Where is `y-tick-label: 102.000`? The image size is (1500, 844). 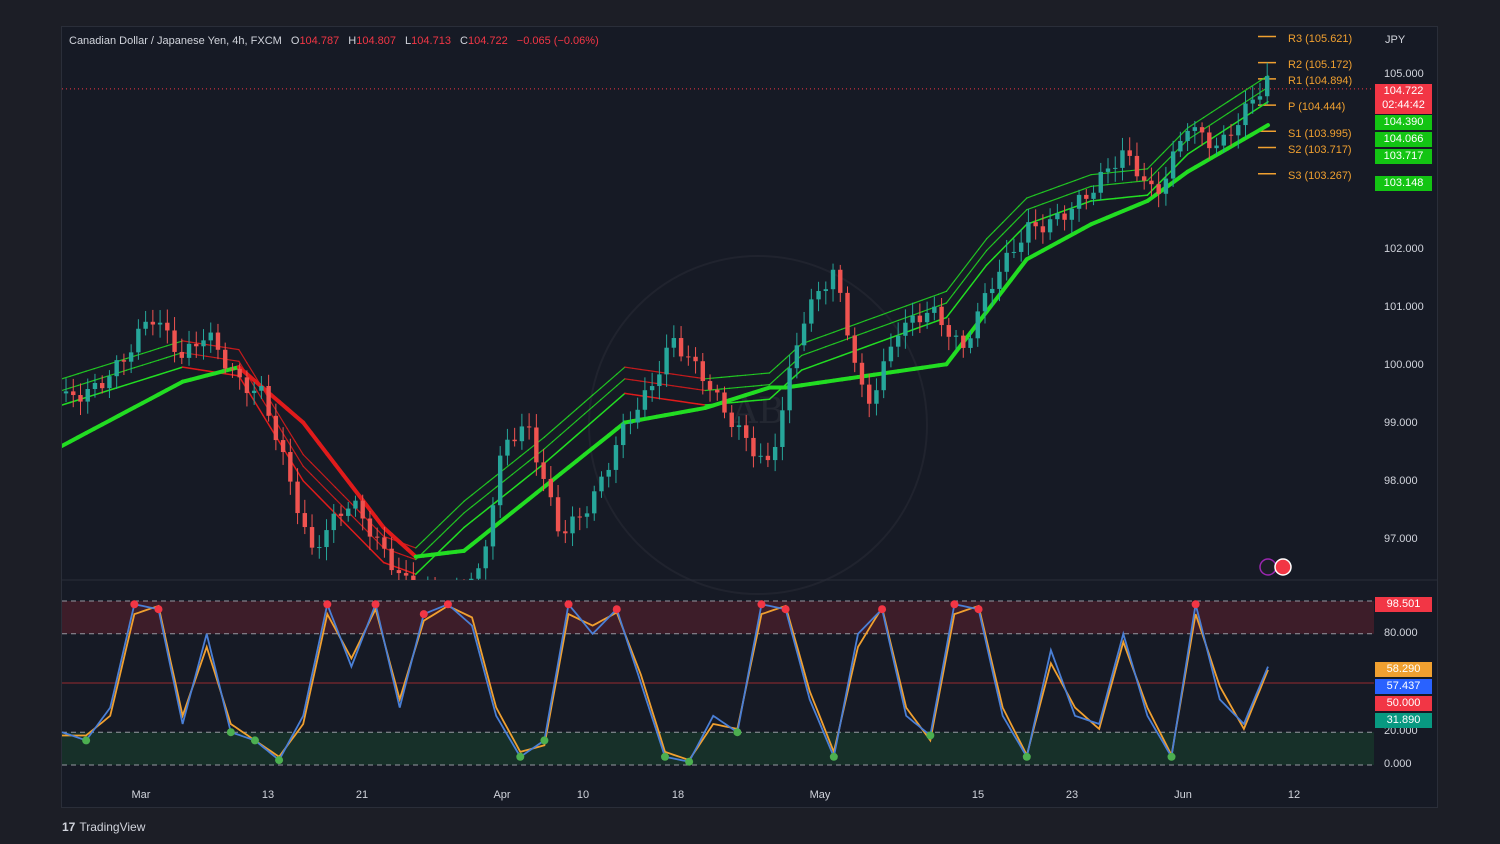
y-tick-label: 102.000 is located at coordinates (1404, 249).